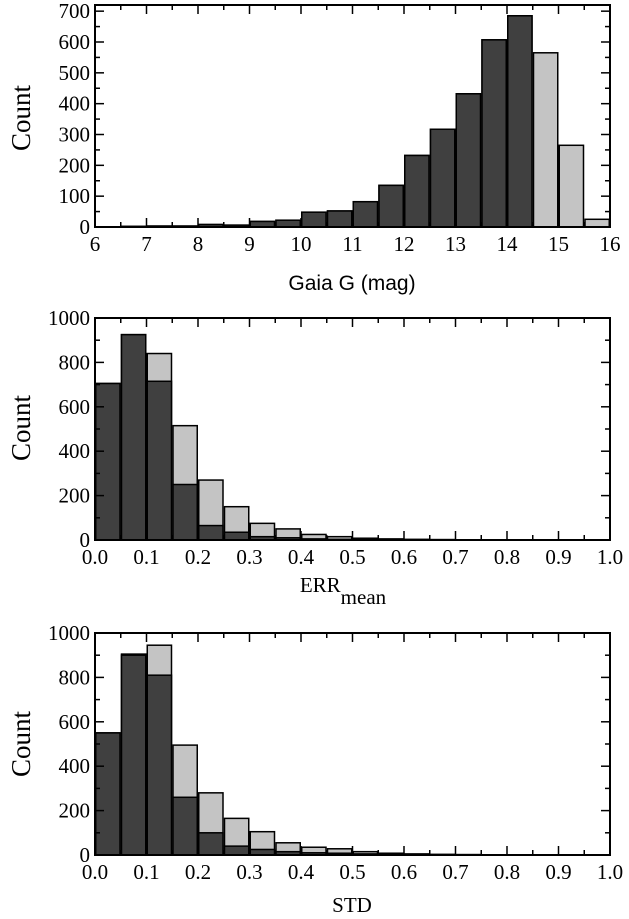  I want to click on y-tick-label: 500, so click(75, 73).